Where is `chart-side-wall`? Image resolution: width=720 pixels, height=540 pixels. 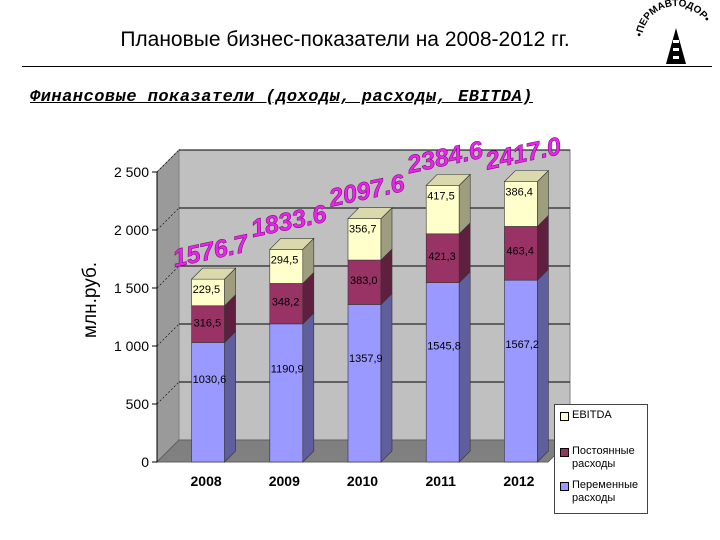 chart-side-wall is located at coordinates (168, 306).